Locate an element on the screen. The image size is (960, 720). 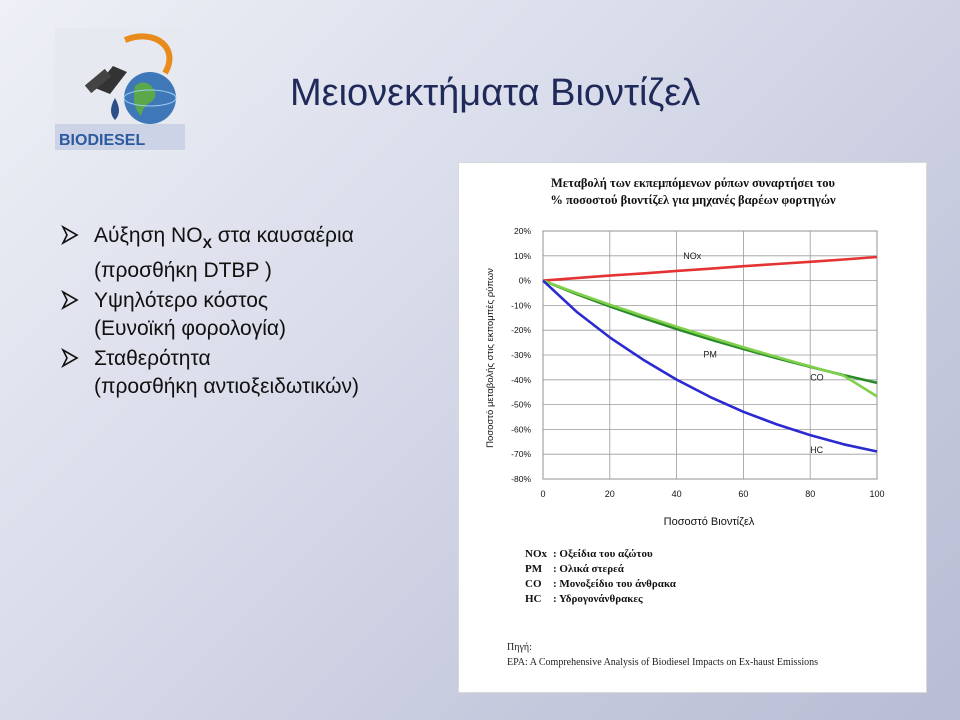
series-label-pm: PM is located at coordinates (710, 354).